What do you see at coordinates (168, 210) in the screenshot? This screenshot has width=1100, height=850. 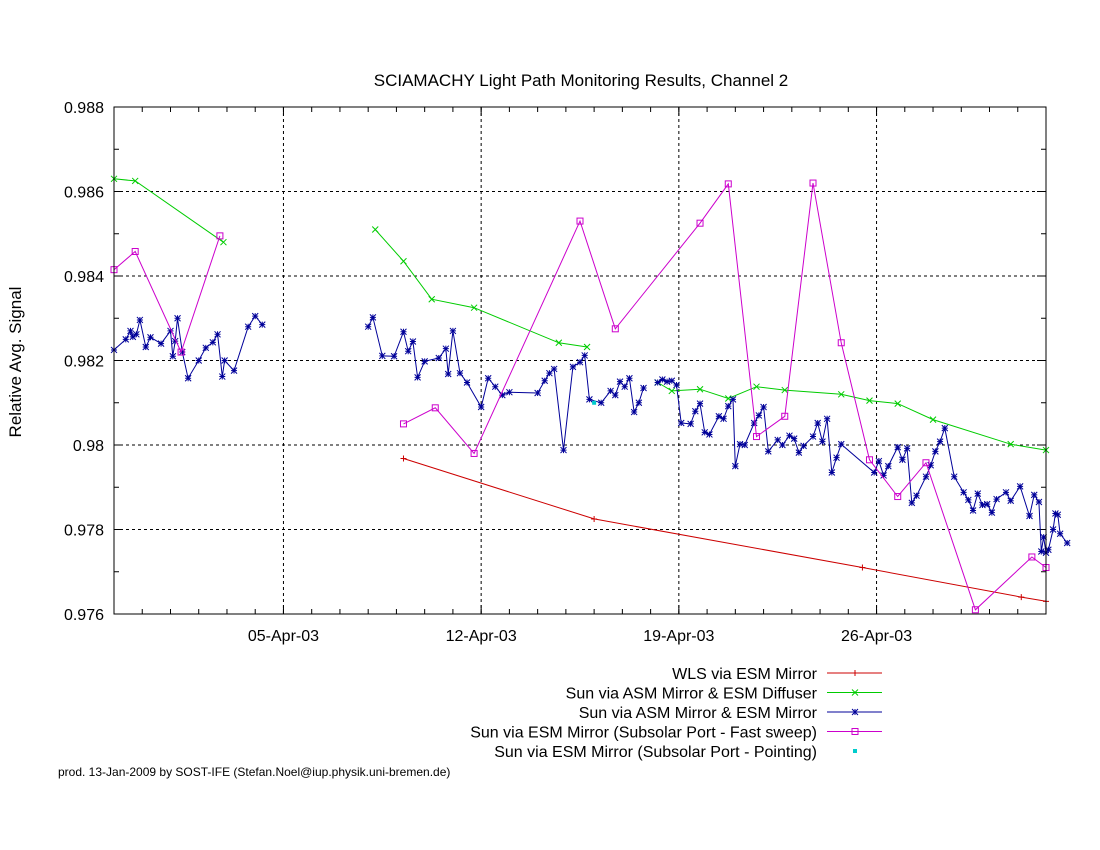 I see `series-line` at bounding box center [168, 210].